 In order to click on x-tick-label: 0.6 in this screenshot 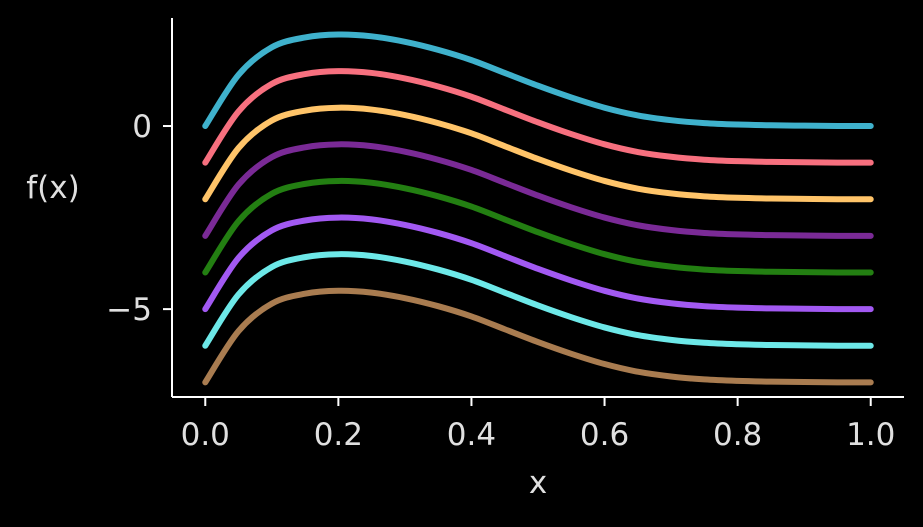, I will do `click(604, 435)`.